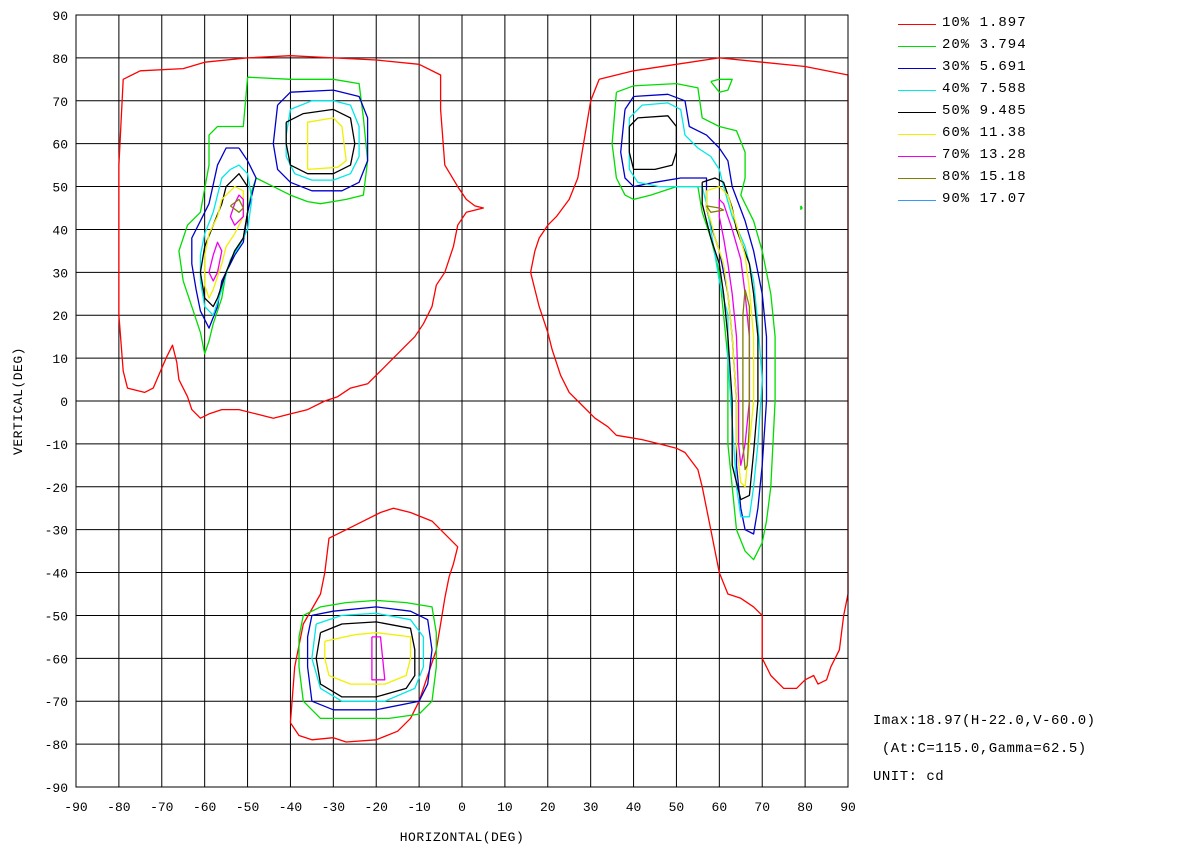 The height and width of the screenshot is (849, 1188). What do you see at coordinates (805, 807) in the screenshot?
I see `x-tick-label: 80` at bounding box center [805, 807].